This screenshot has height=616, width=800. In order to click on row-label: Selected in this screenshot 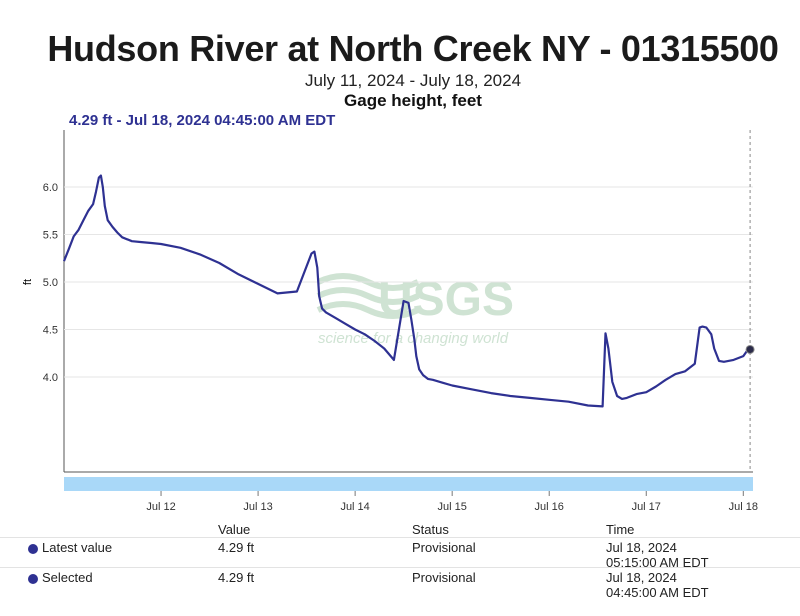, I will do `click(67, 577)`.